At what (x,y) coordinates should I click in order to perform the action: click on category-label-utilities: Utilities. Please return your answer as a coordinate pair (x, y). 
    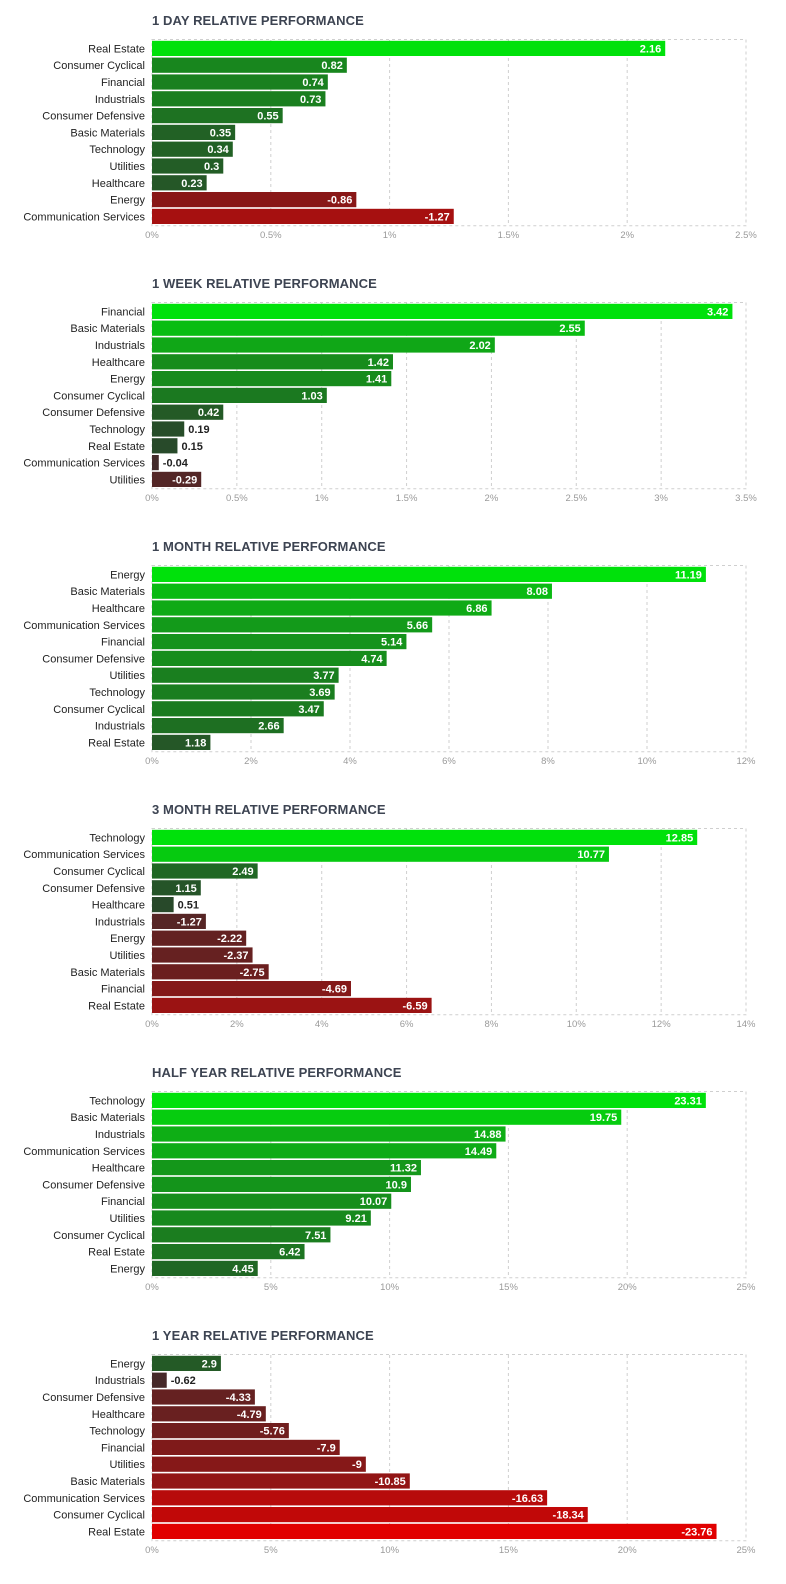
    Looking at the image, I should click on (128, 480).